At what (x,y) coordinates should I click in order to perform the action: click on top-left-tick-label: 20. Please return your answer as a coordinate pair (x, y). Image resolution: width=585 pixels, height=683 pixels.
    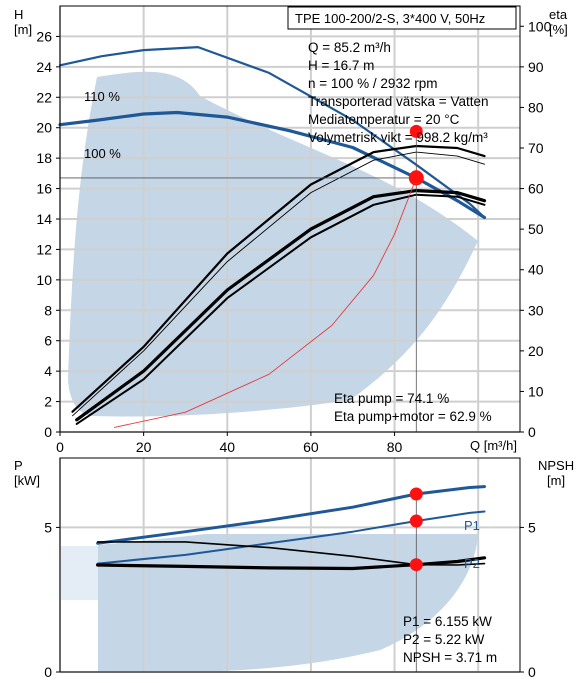
    Looking at the image, I should click on (44, 128).